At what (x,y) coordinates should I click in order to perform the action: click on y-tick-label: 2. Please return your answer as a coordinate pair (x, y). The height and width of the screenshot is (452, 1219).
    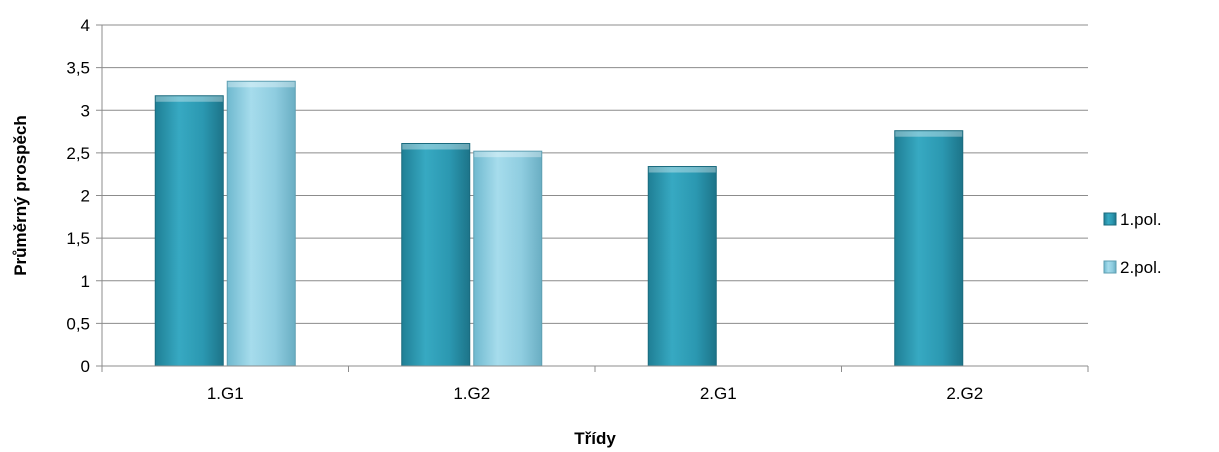
    Looking at the image, I should click on (85, 196).